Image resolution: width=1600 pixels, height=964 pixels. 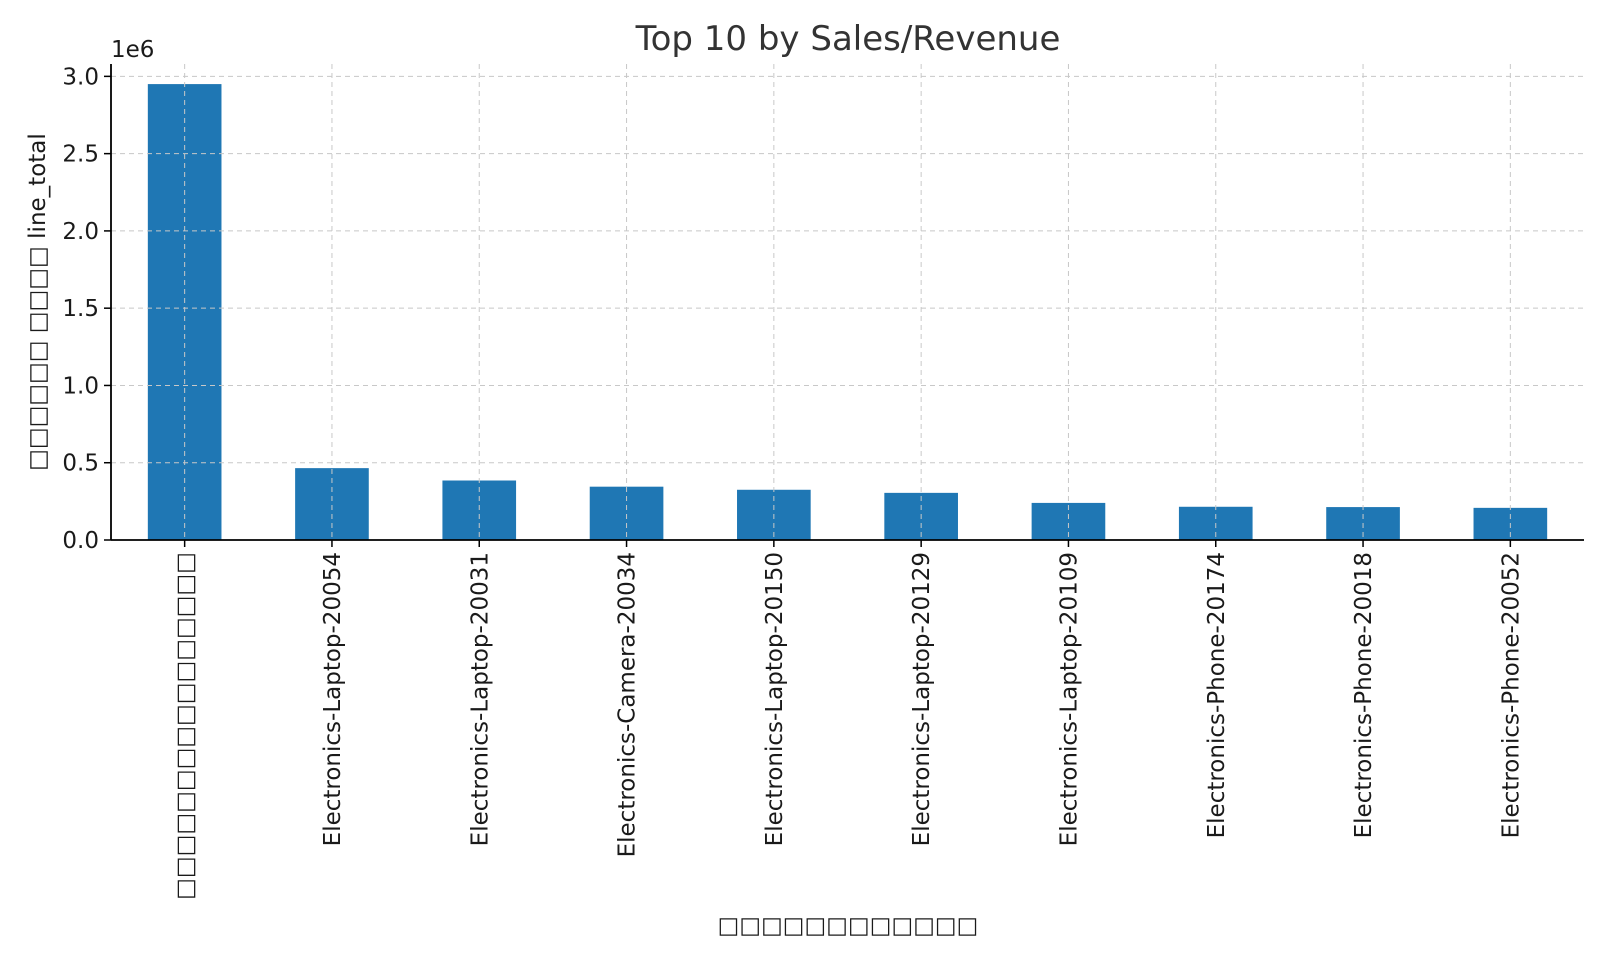 I want to click on x-tick-label: Electronics-Laptop-20054, so click(x=333, y=699).